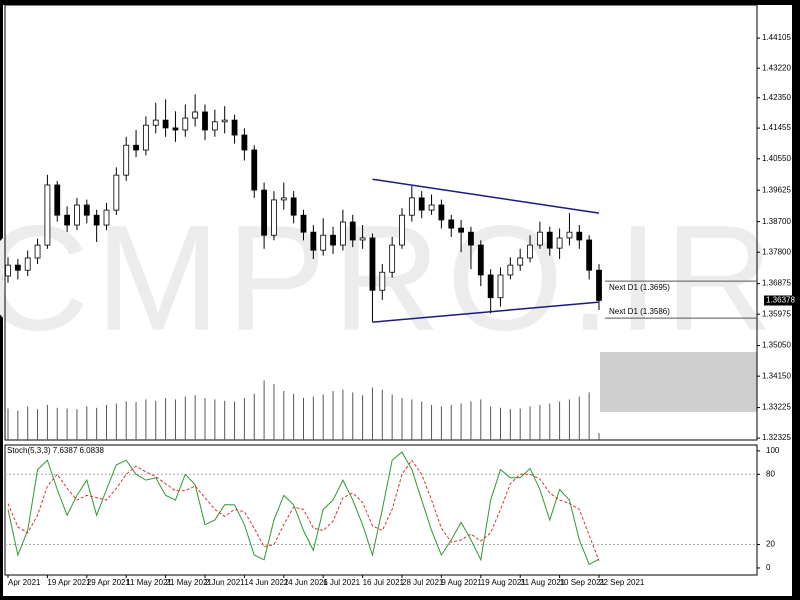 The height and width of the screenshot is (600, 800). What do you see at coordinates (776, 67) in the screenshot?
I see `y-tick-label: 1.43220` at bounding box center [776, 67].